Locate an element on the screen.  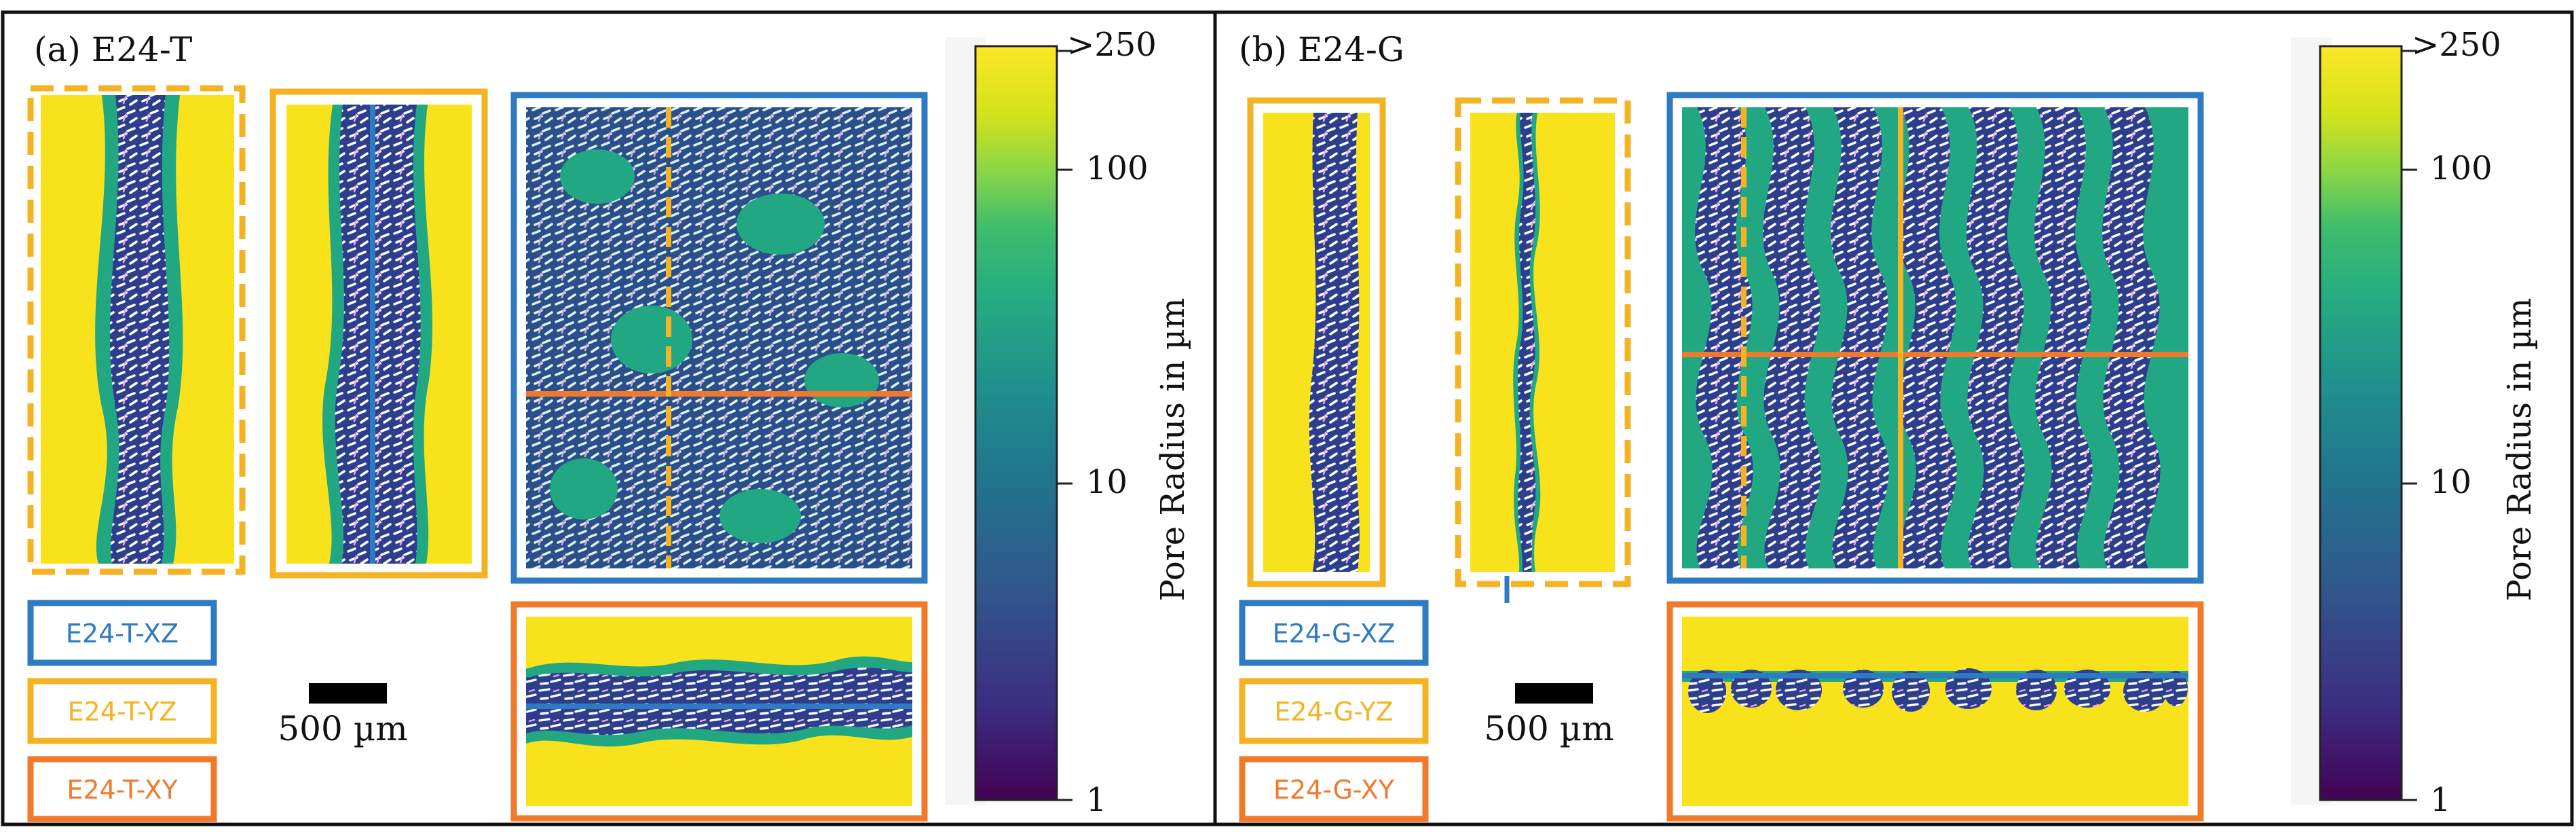
colorbar-a-title: Pore Radius in µm is located at coordinates (1173, 450).